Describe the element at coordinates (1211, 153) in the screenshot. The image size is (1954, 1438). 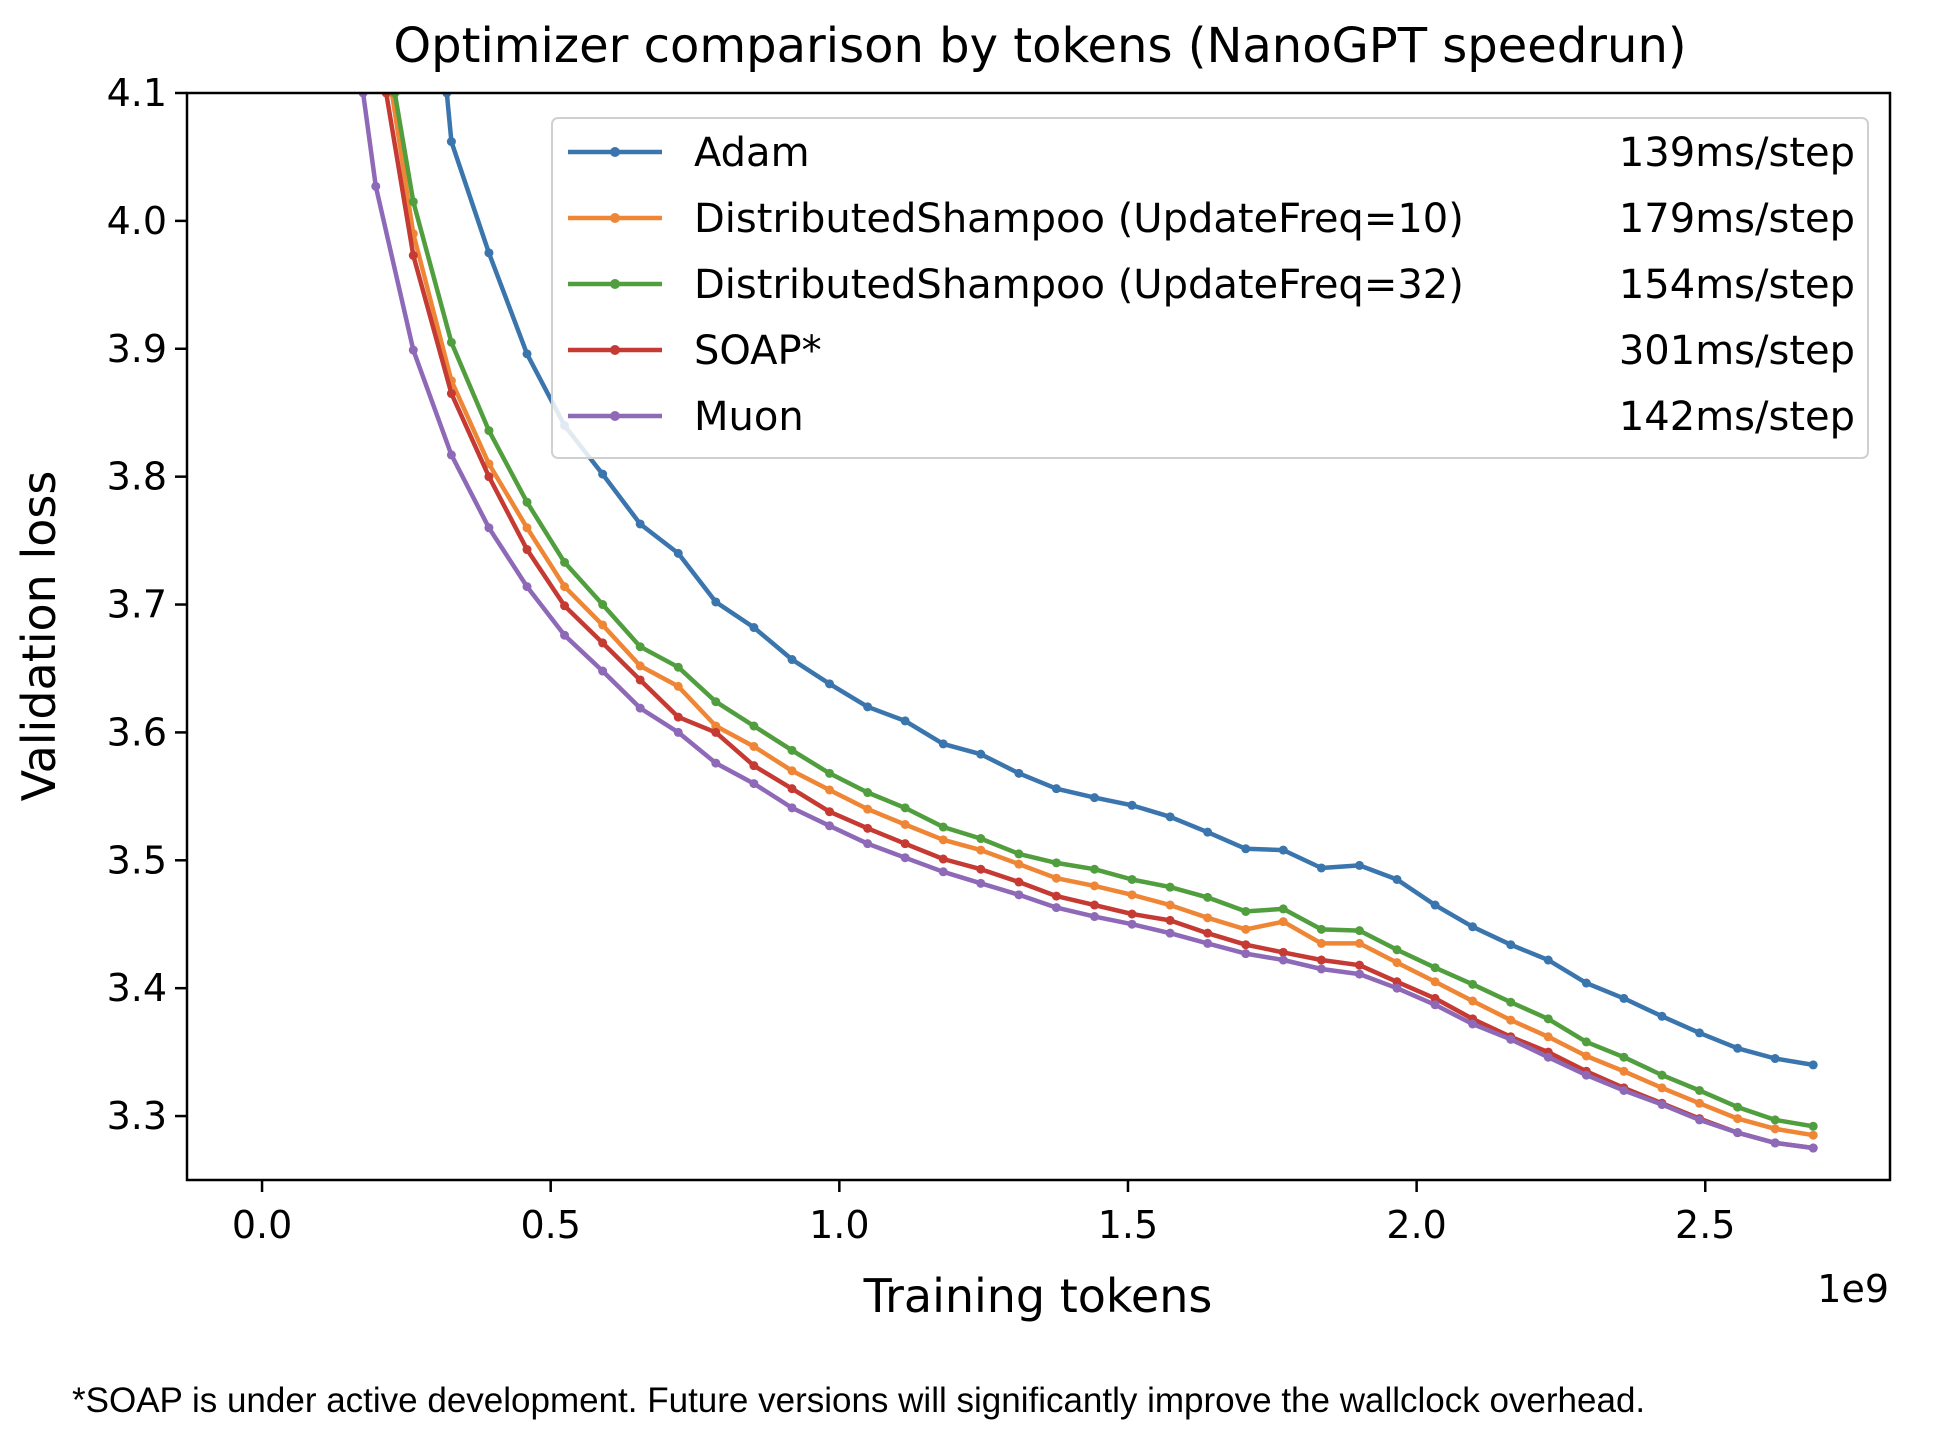
I see `legend-item: Adam 139ms/step` at that location.